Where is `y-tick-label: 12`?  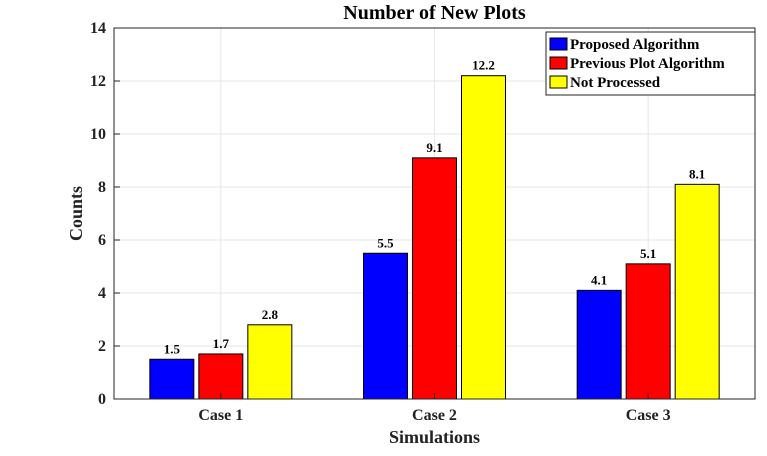 y-tick-label: 12 is located at coordinates (98, 81).